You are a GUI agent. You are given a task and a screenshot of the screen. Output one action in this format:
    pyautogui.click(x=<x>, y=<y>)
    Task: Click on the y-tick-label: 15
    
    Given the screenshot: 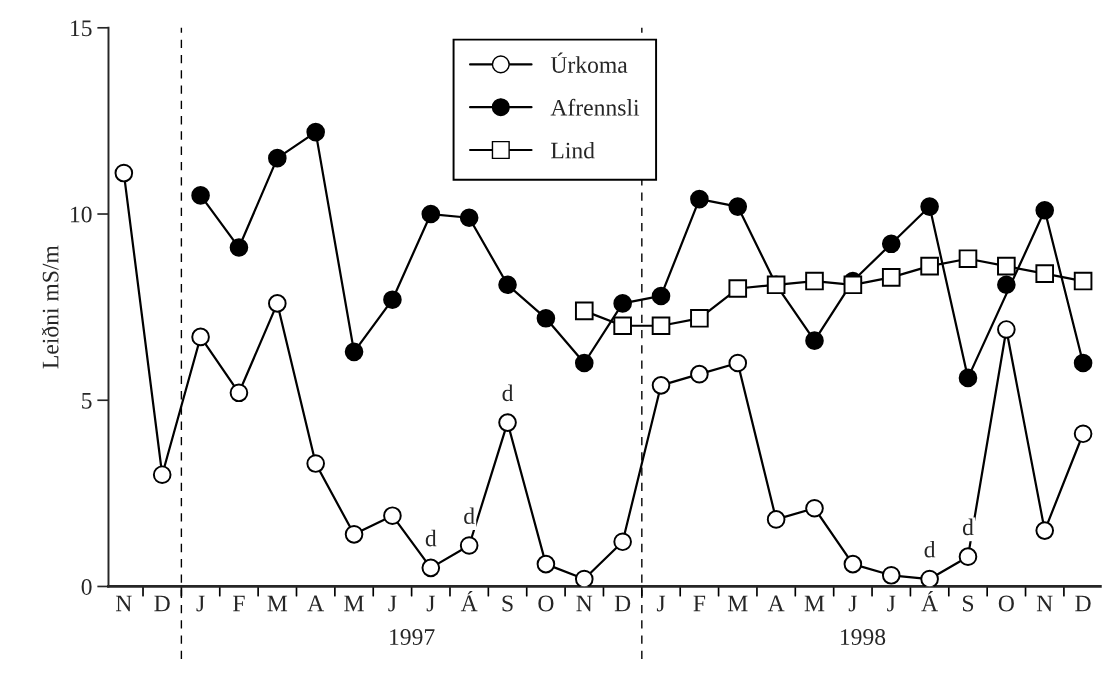 What is the action you would take?
    pyautogui.click(x=81, y=28)
    